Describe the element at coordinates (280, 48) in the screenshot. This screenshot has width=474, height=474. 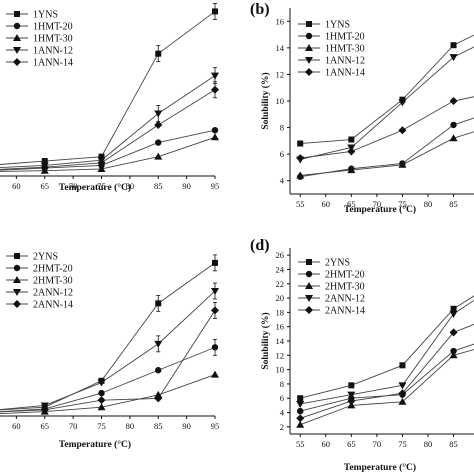
I see `y-tick-label: 14` at that location.